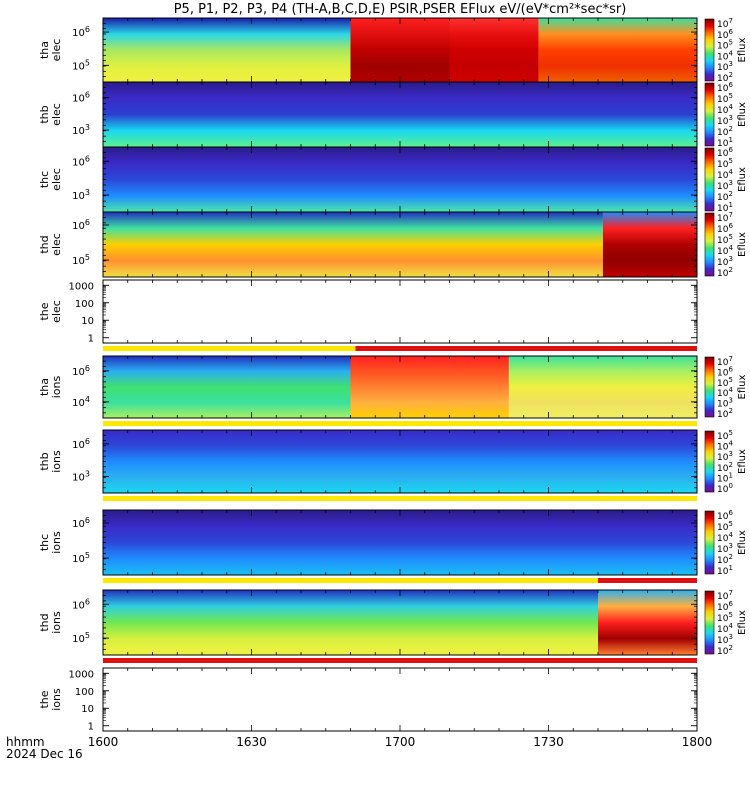  I want to click on panel-the-ions: 1000 100 10 1 the ions, so click(368, 700).